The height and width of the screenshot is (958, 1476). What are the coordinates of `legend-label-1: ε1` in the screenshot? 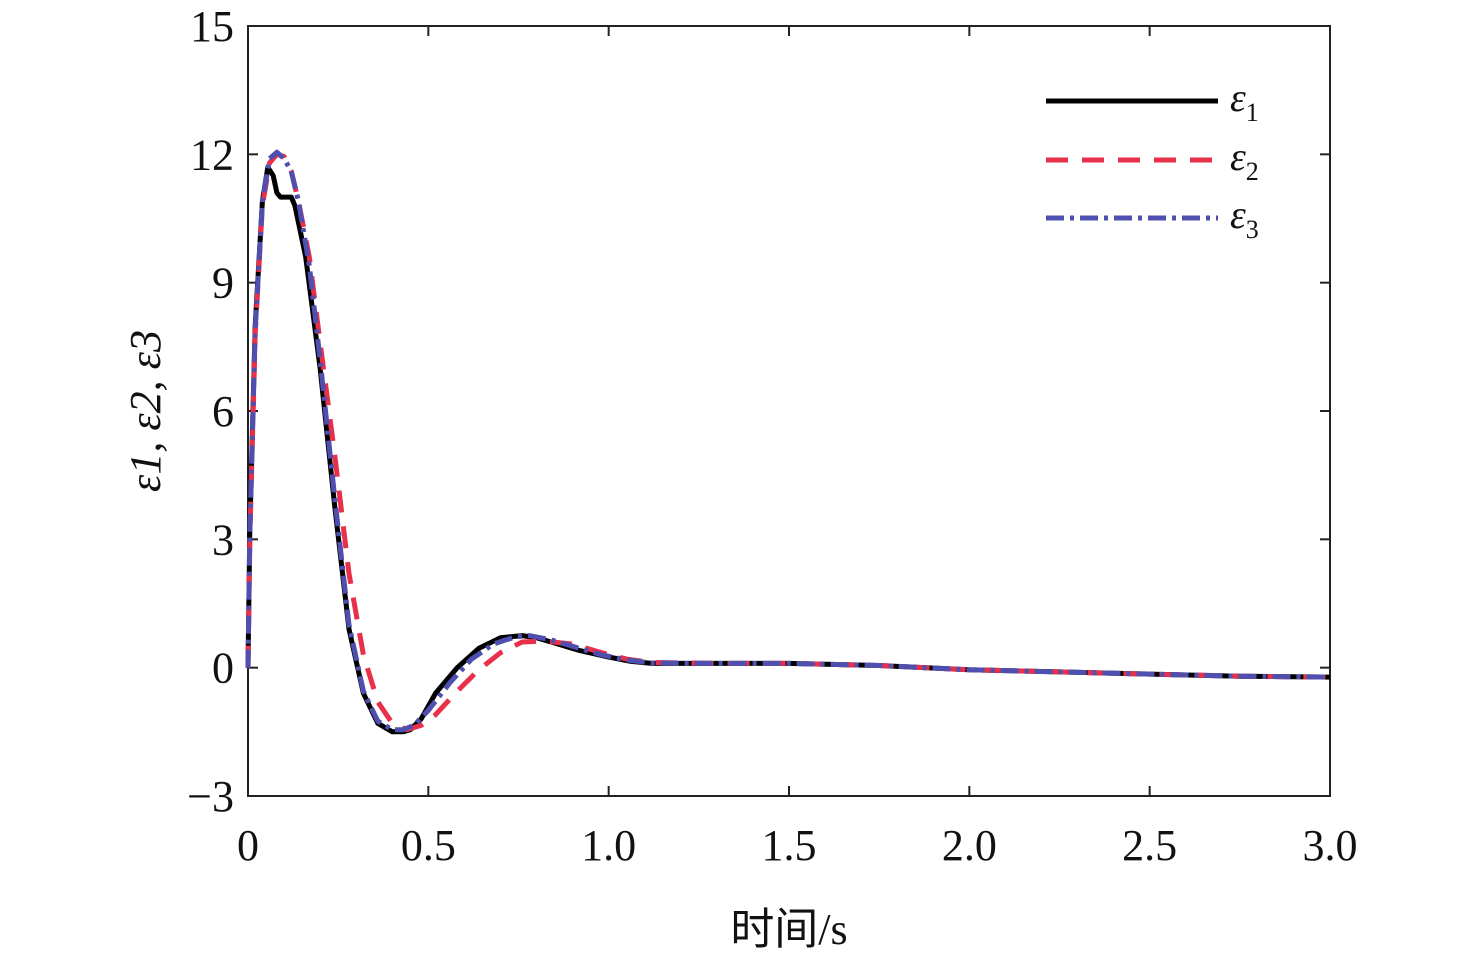 It's located at (1244, 101).